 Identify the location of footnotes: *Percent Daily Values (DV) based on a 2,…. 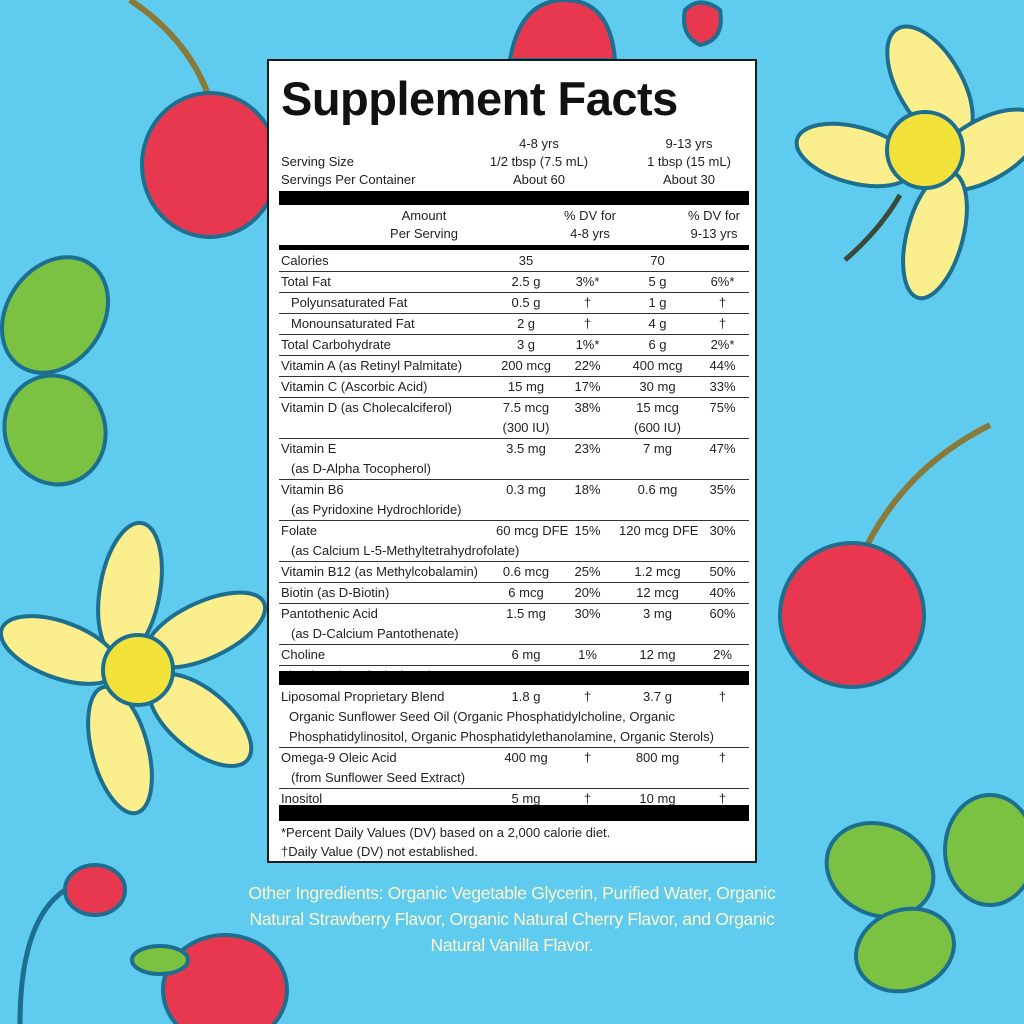
(445, 842).